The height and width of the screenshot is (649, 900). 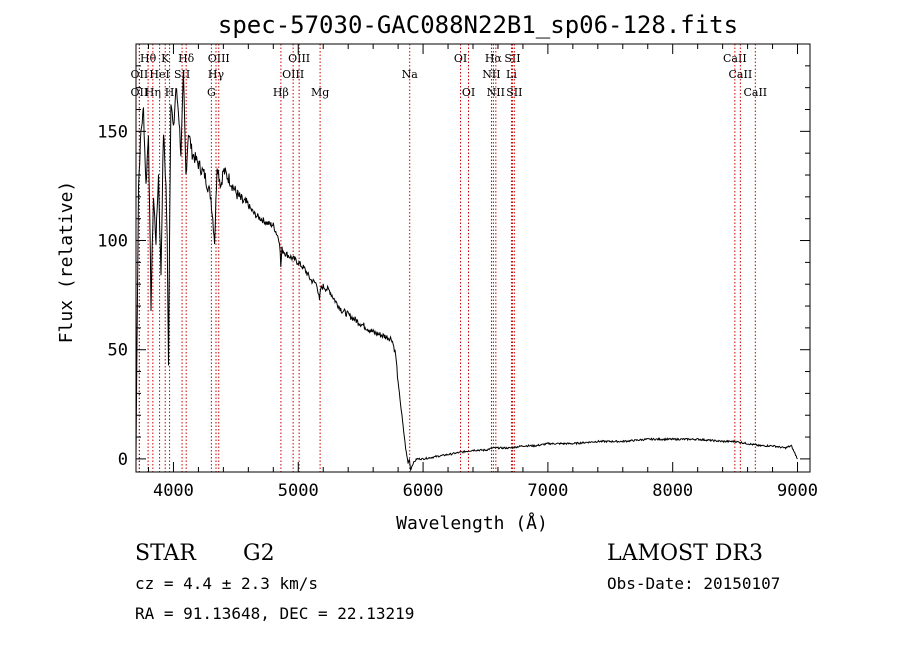 What do you see at coordinates (274, 613) in the screenshot?
I see `coordinates: RA = 91.13648, DEC = 22.13219` at bounding box center [274, 613].